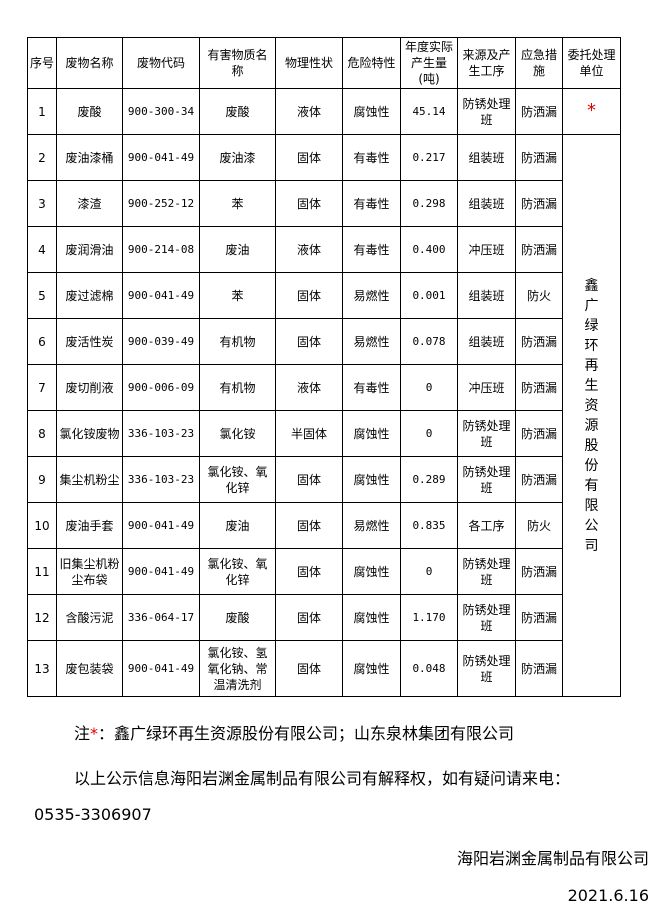 This screenshot has height=923, width=657. I want to click on table-cell: 336-064-17, so click(161, 617).